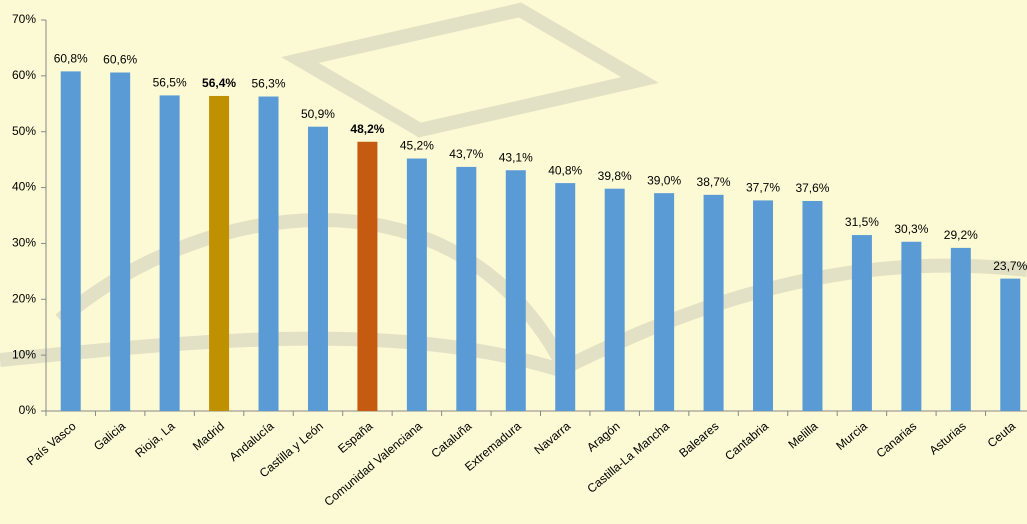 The width and height of the screenshot is (1027, 524). Describe the element at coordinates (961, 235) in the screenshot. I see `value-label: 29,2%` at that location.